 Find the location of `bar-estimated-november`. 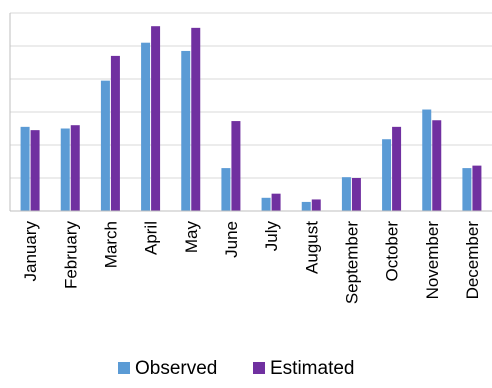

bar-estimated-november is located at coordinates (437, 165).